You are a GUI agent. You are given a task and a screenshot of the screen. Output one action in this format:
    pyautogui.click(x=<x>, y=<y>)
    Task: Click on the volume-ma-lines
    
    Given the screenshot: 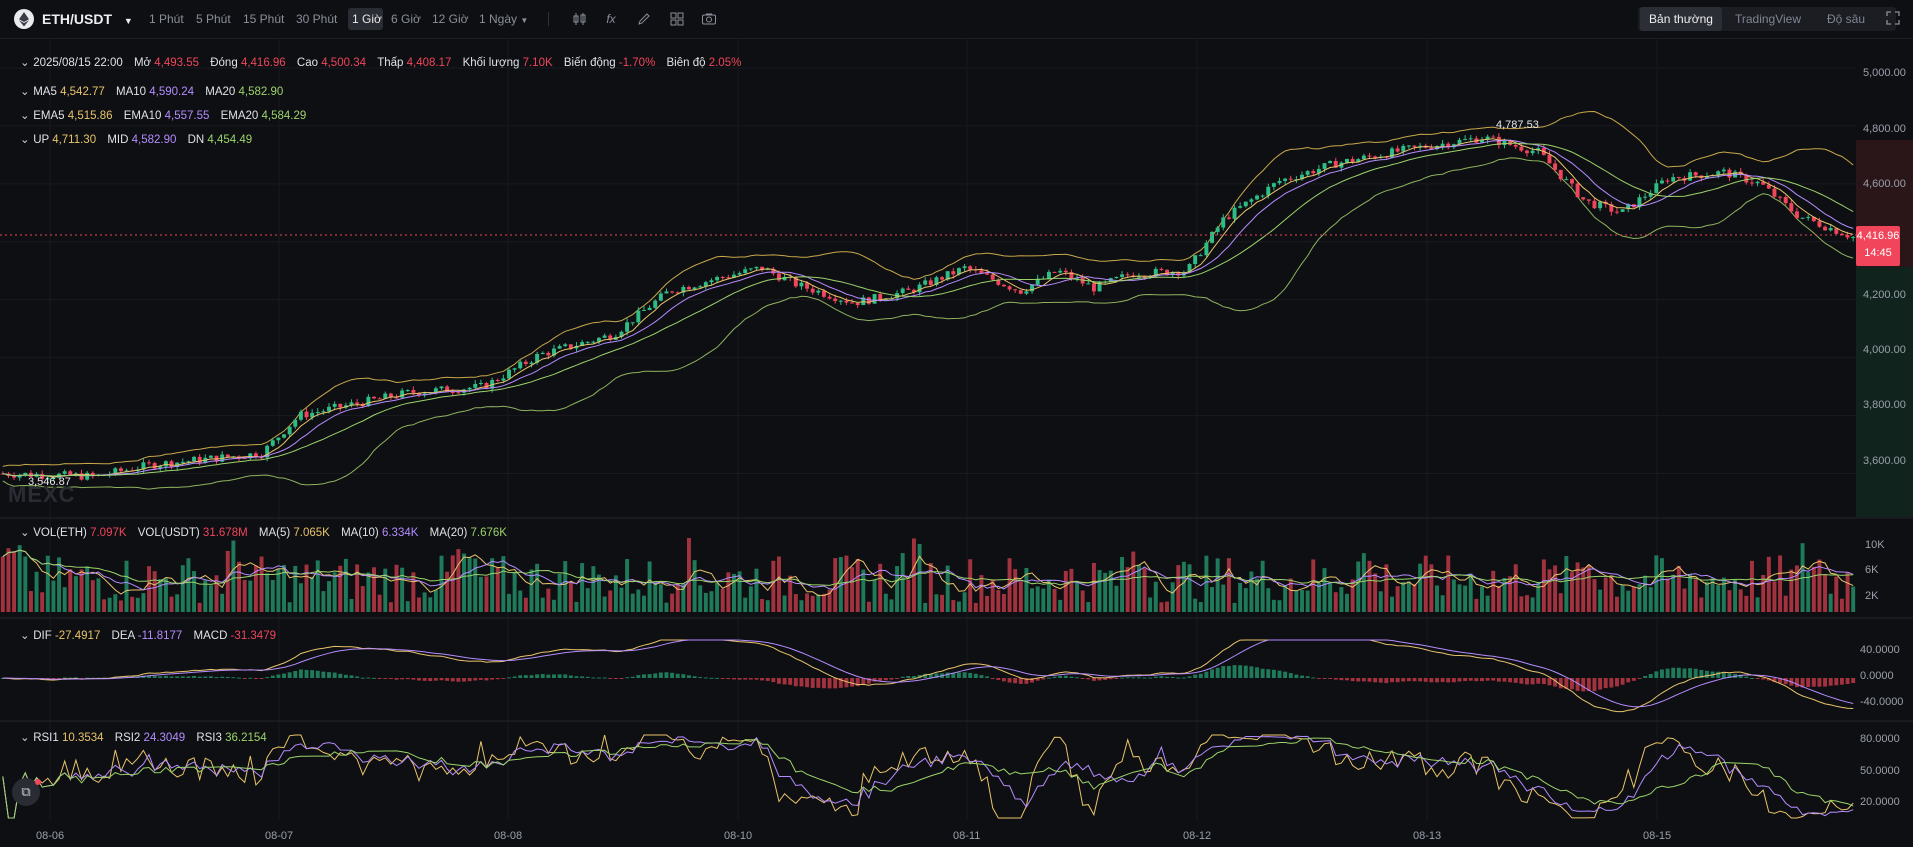 What is the action you would take?
    pyautogui.click(x=928, y=573)
    